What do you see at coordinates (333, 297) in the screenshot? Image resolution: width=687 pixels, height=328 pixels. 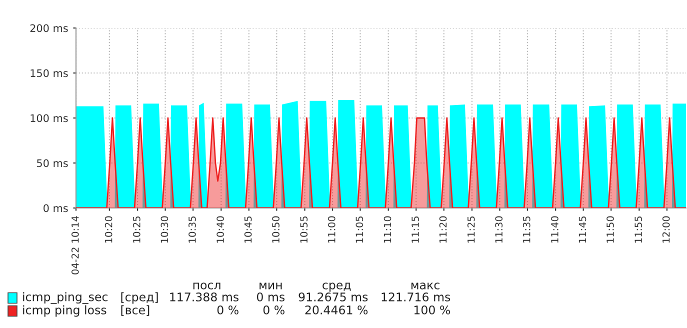 I see `text: 91.2675 ms` at bounding box center [333, 297].